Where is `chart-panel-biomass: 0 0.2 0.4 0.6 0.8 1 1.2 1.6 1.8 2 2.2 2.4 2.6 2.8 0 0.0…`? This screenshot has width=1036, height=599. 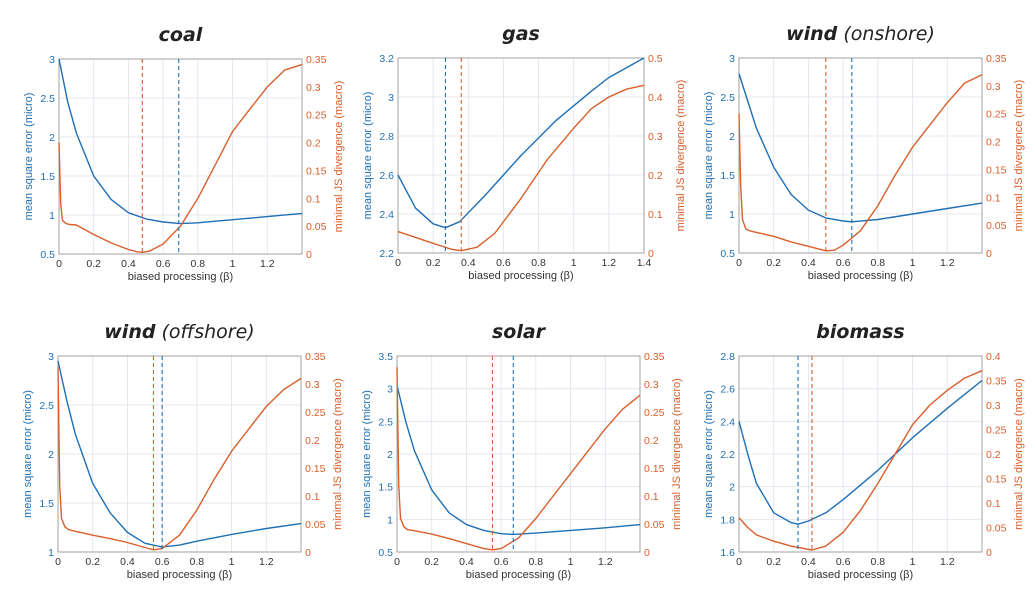 chart-panel-biomass: 0 0.2 0.4 0.6 0.8 1 1.2 1.6 1.8 2 2.2 2.4 2.6 2.8 0 0.0… is located at coordinates (864, 451).